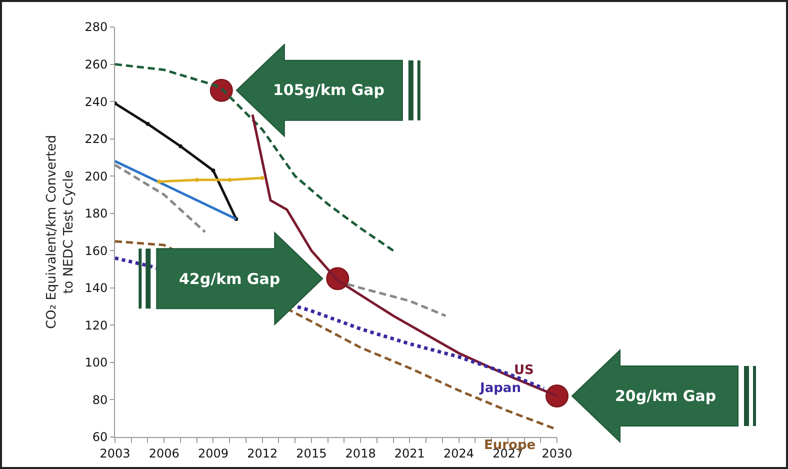 The width and height of the screenshot is (788, 469). I want to click on x-tick-label: 2021, so click(409, 453).